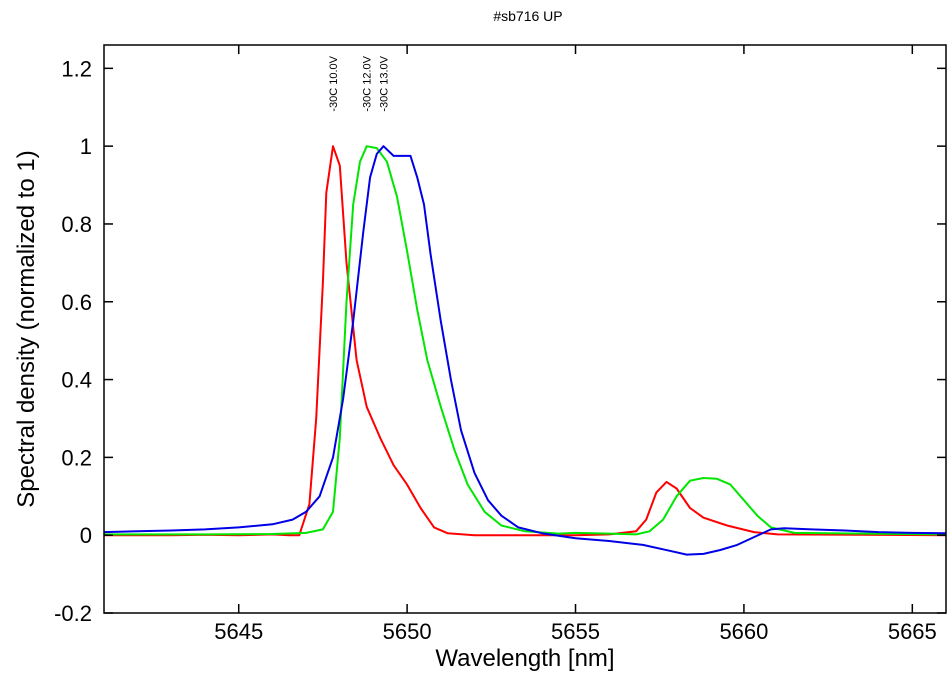 The width and height of the screenshot is (951, 677). I want to click on x-tick-label: 5650, so click(407, 631).